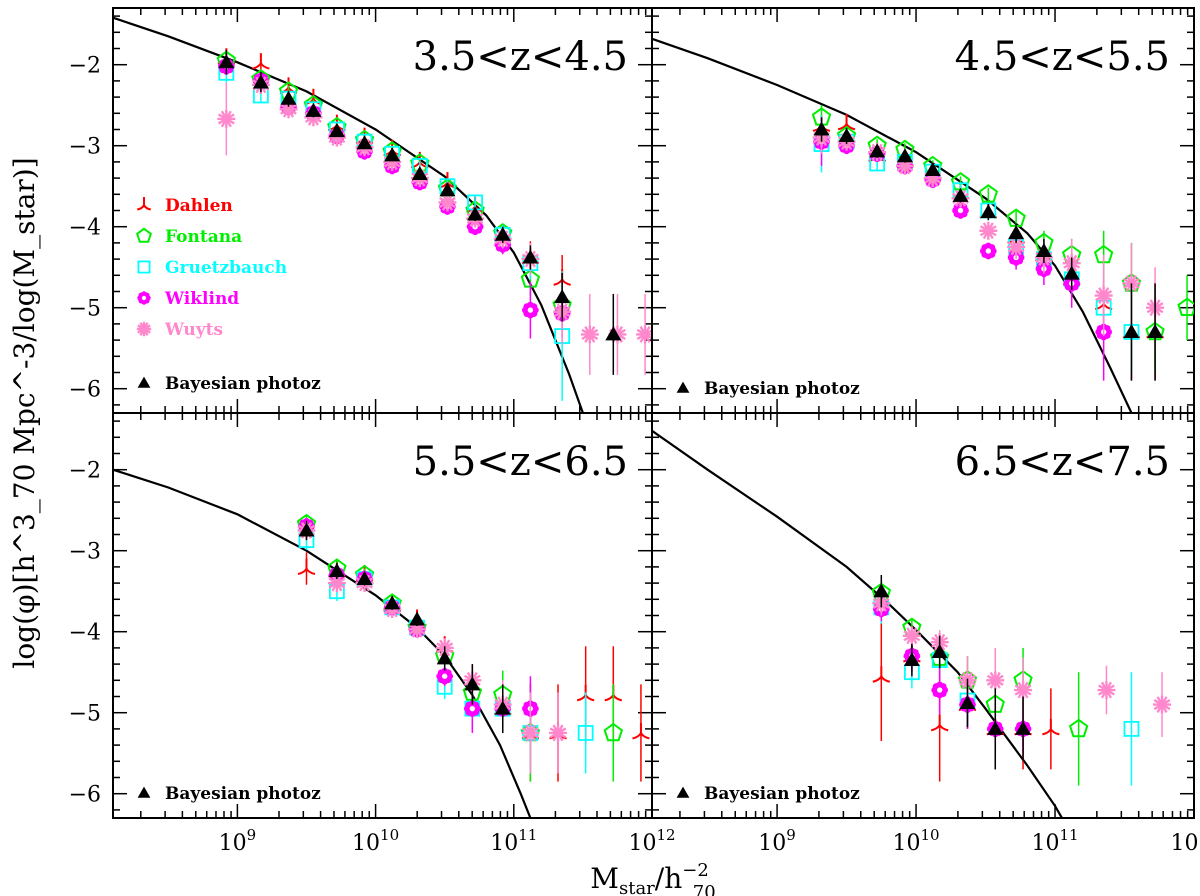 The height and width of the screenshot is (896, 1200). I want to click on legend-label: Fontana, so click(203, 237).